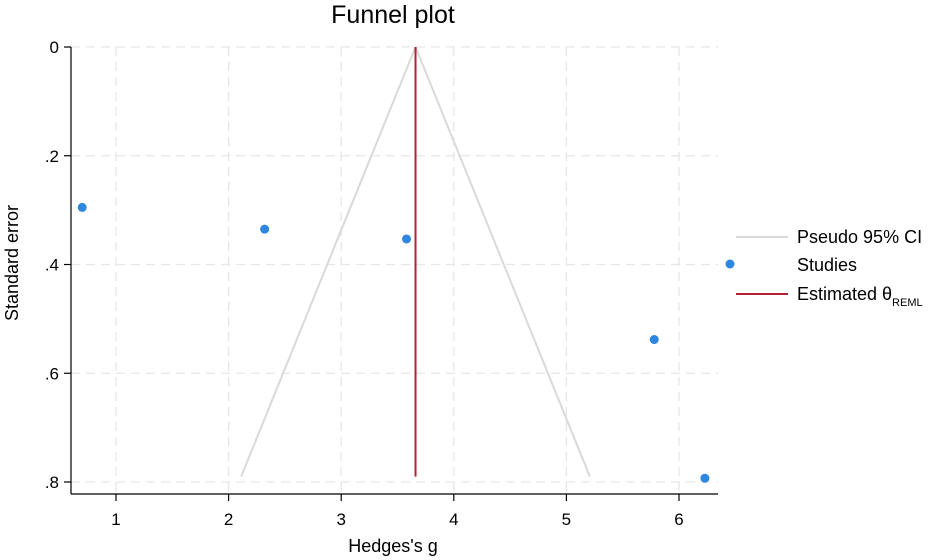 This screenshot has width=944, height=560. Describe the element at coordinates (52, 373) in the screenshot. I see `y-tick-label: .6` at that location.